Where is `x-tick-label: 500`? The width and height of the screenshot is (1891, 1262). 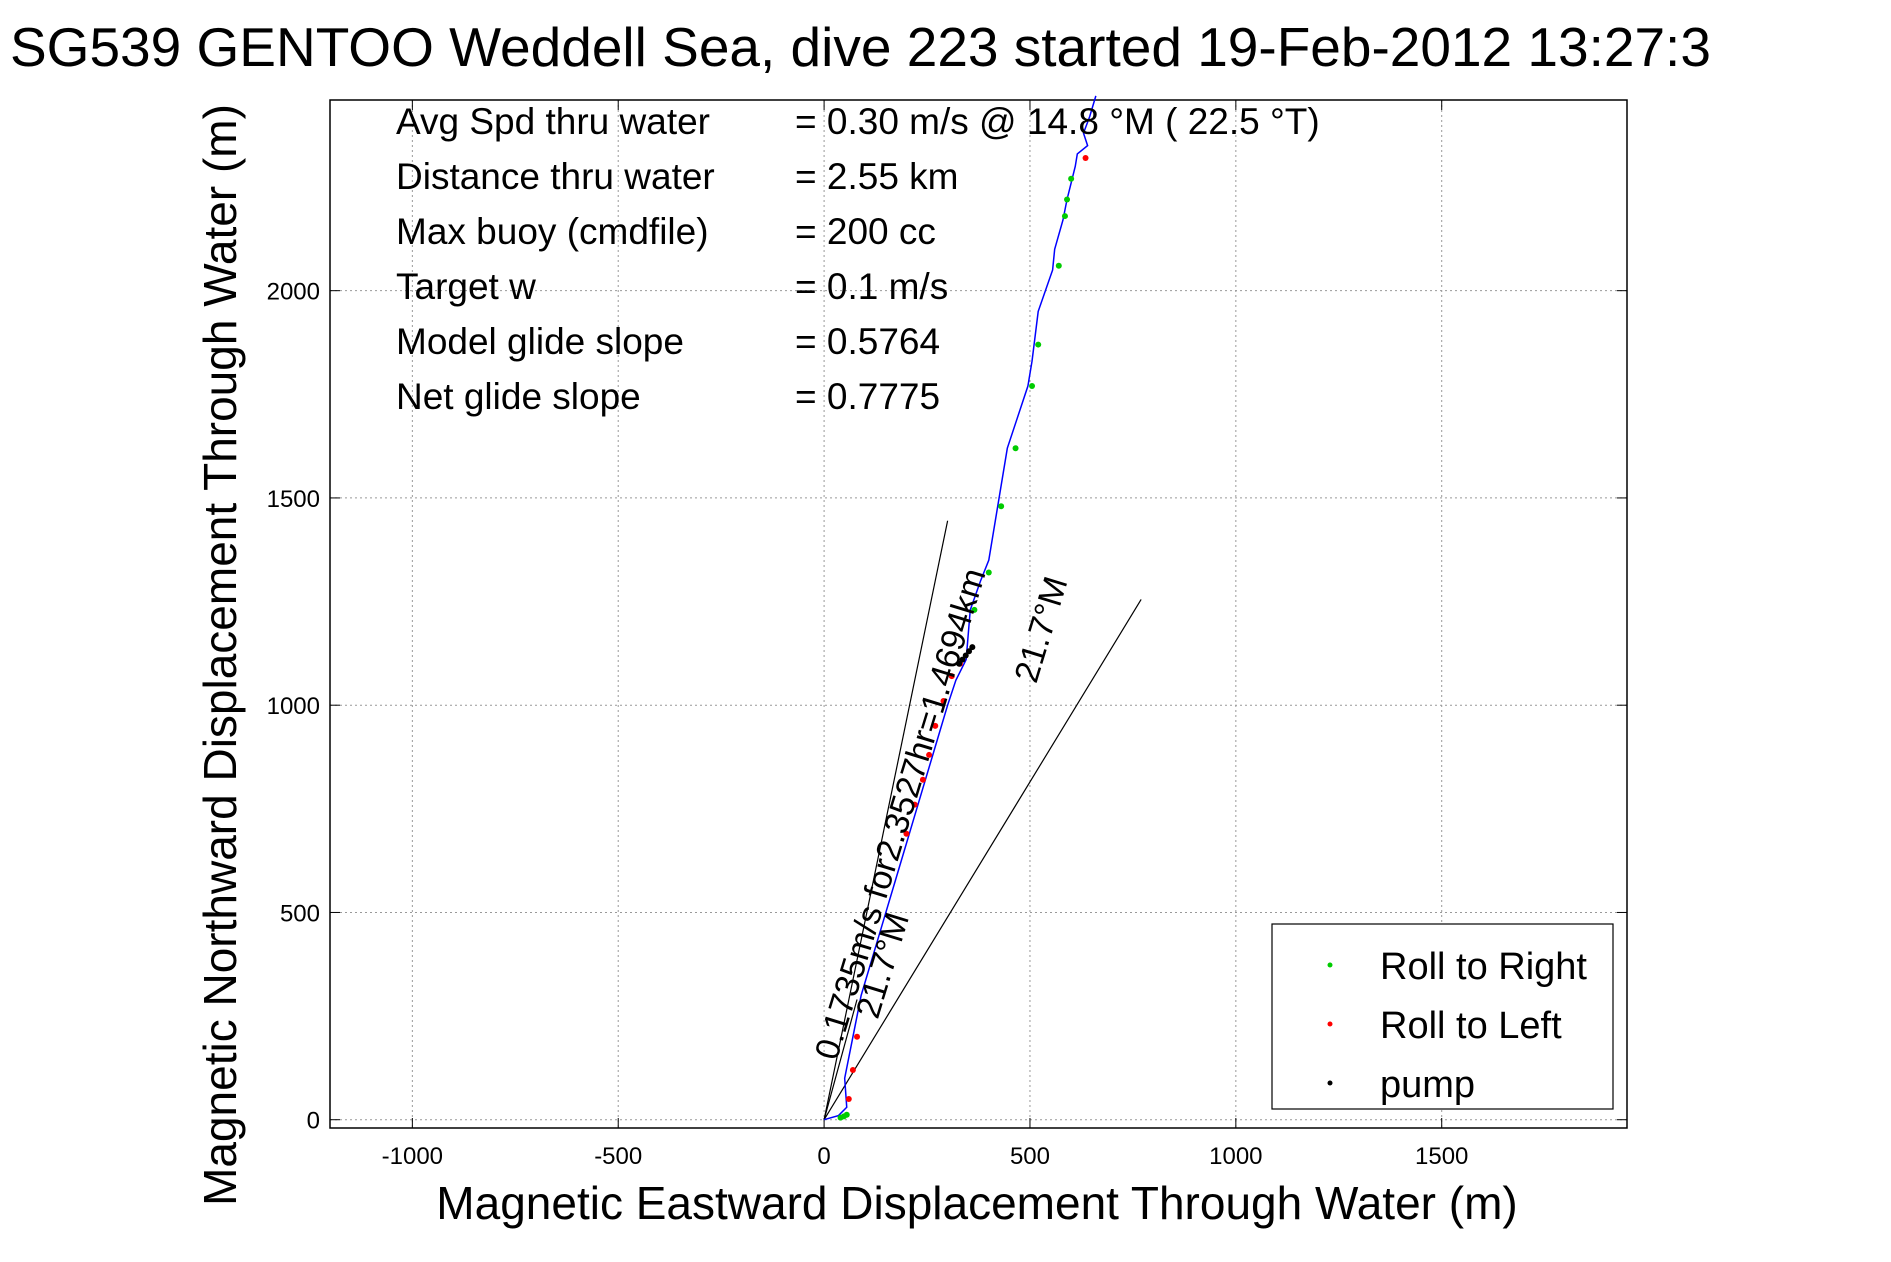 x-tick-label: 500 is located at coordinates (1030, 1156).